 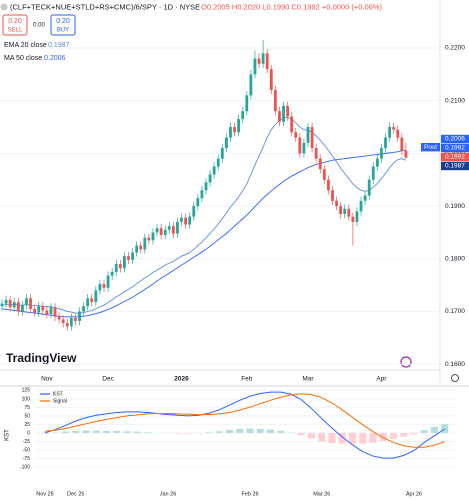 I want to click on settings-icon, so click(x=455, y=378).